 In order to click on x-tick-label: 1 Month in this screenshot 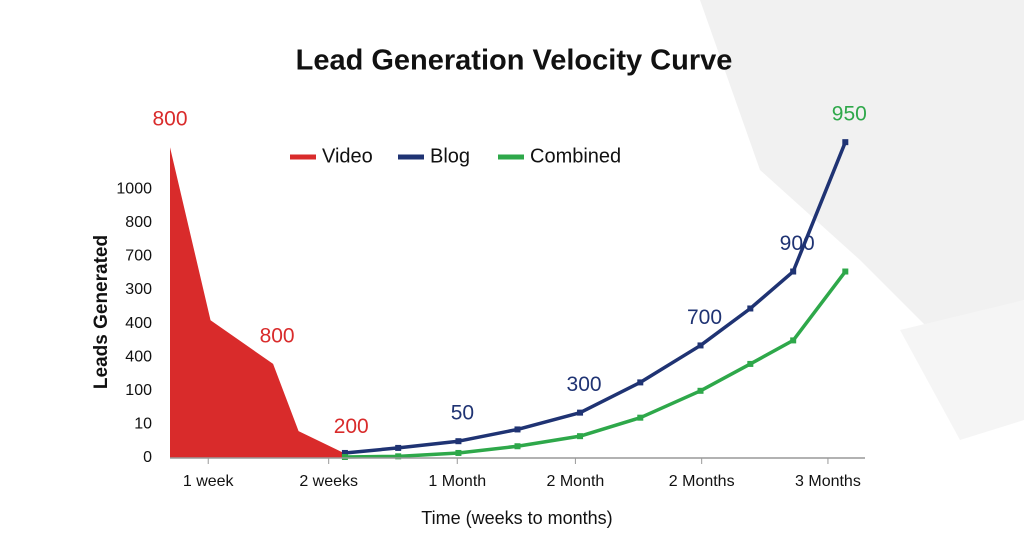, I will do `click(457, 481)`.